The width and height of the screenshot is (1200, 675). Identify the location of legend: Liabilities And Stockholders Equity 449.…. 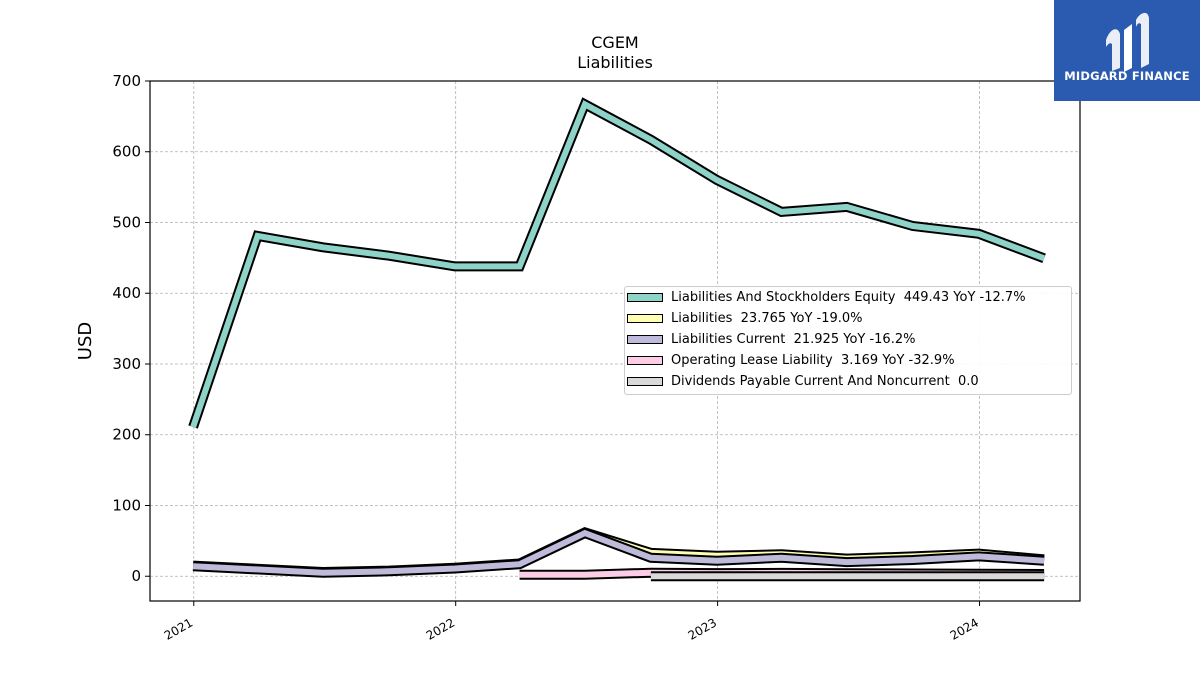
(848, 340).